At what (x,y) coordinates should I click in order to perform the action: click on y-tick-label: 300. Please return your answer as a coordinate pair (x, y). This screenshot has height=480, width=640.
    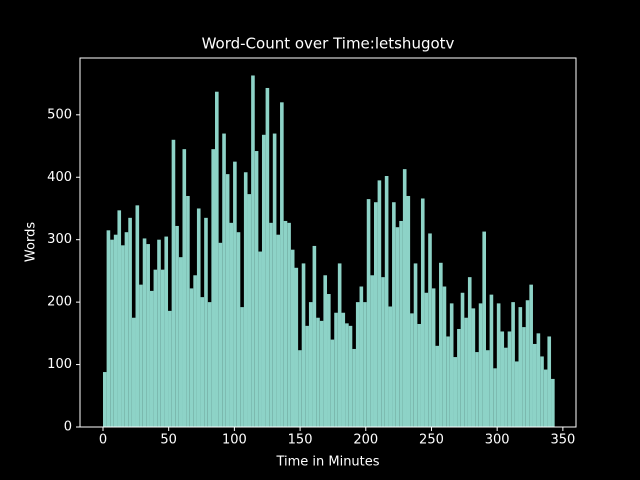
    Looking at the image, I should click on (59, 239).